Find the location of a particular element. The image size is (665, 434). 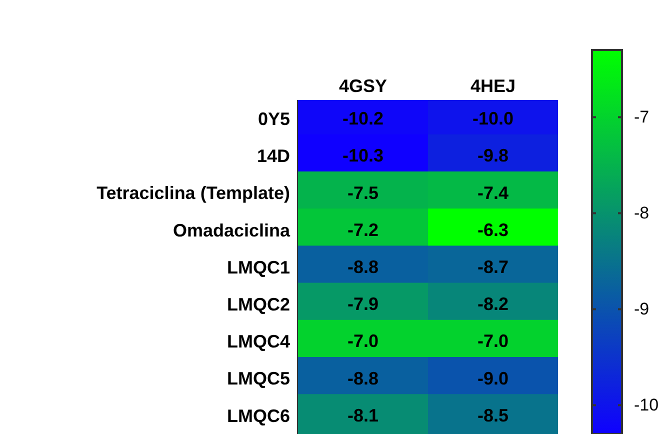

data-label: -10.3 is located at coordinates (363, 156).